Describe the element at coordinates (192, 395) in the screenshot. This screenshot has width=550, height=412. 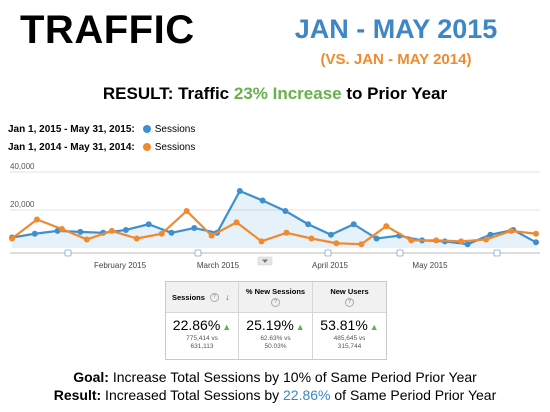
I see `result-prefix-text: Increased Total Sessions by` at that location.